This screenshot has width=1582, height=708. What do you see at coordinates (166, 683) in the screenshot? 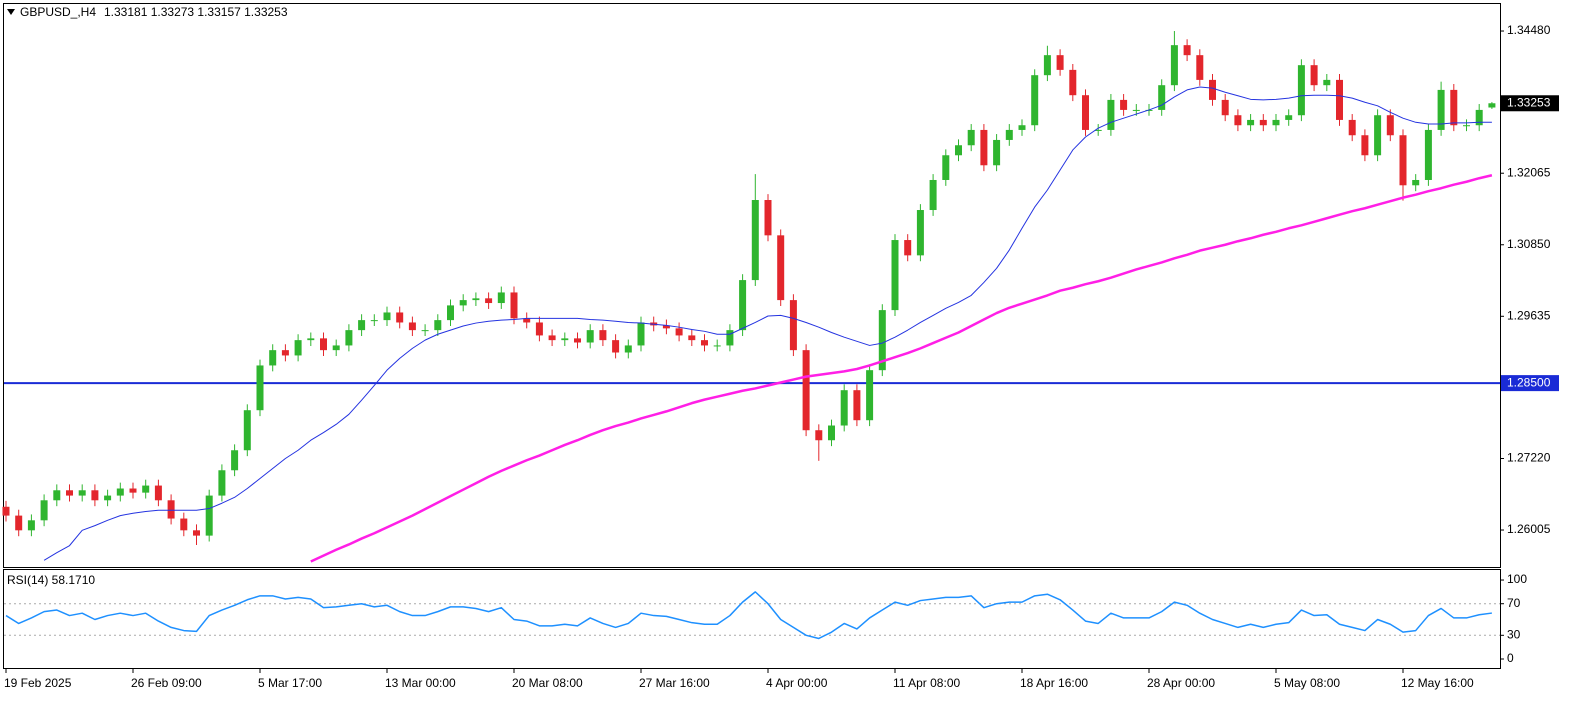
I see `x-tick-label: 26 Feb 09:00` at bounding box center [166, 683].